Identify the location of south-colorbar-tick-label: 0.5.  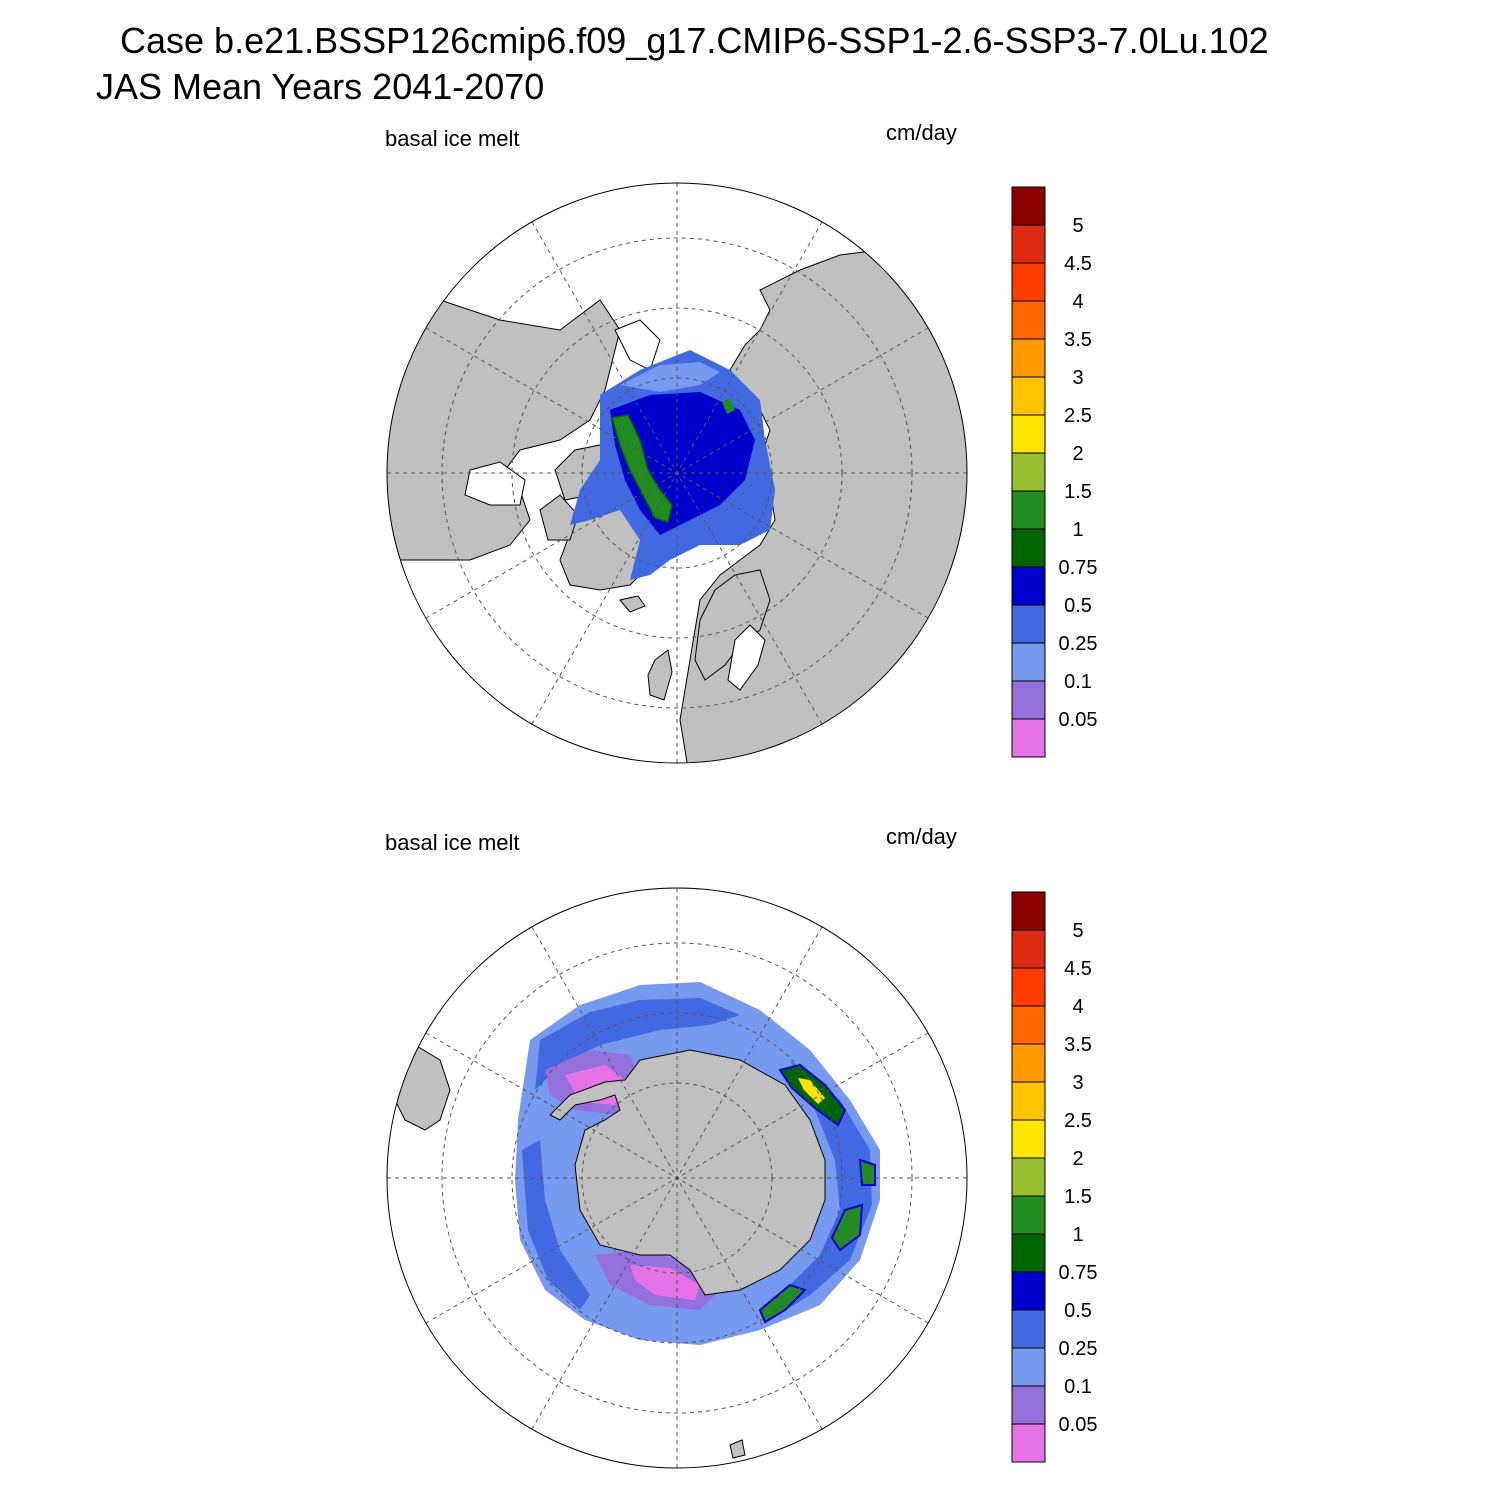
(1078, 1311).